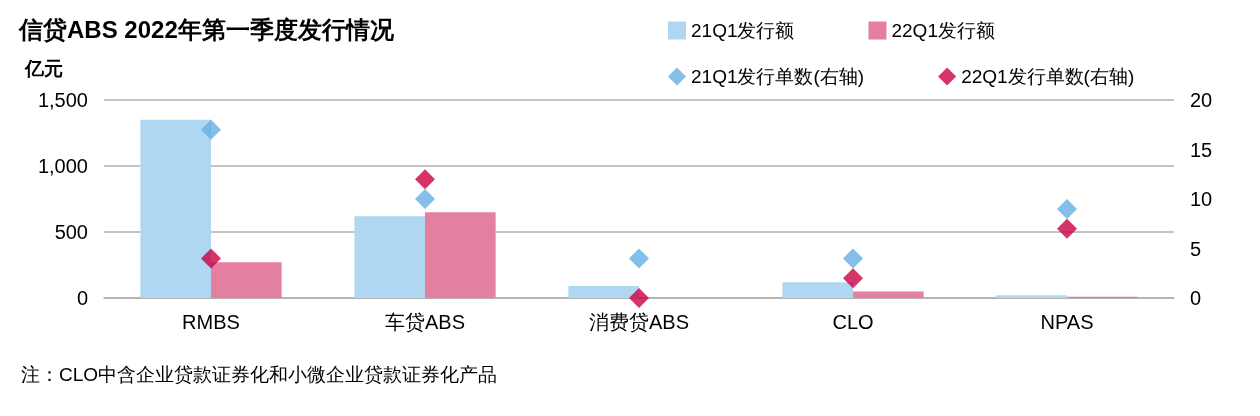  What do you see at coordinates (206, 29) in the screenshot?
I see `chart-title: 信贷ABS 2022年第一季度发行情况` at bounding box center [206, 29].